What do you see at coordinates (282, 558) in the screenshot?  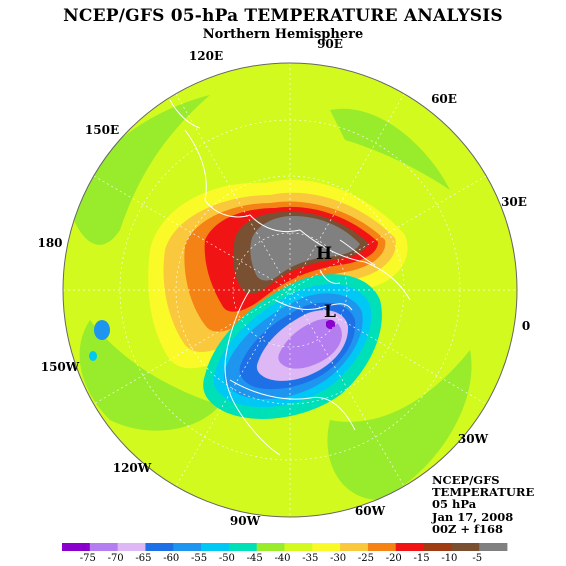 I see `colorbar-tick-label: -40` at bounding box center [282, 558].